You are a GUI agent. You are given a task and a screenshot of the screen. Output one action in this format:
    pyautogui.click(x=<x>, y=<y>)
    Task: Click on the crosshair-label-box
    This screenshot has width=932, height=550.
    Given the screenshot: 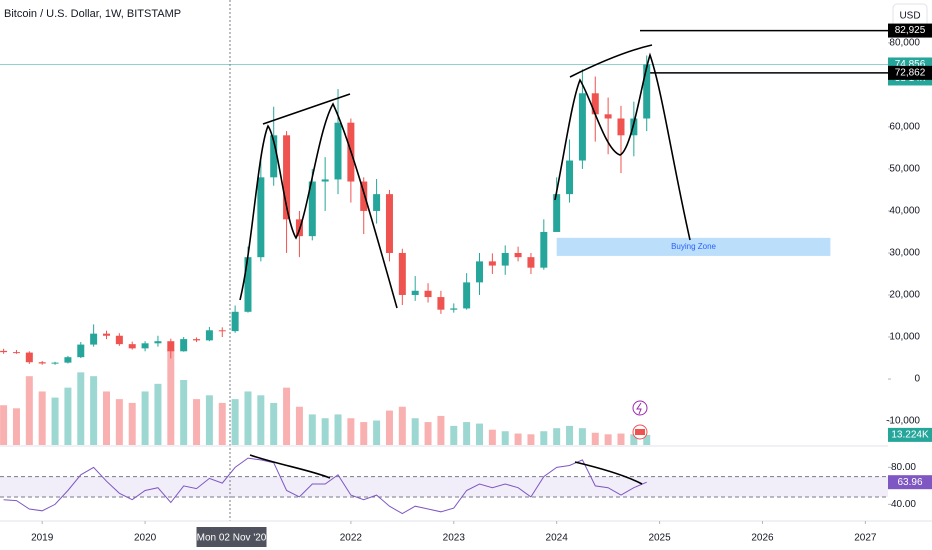 What is the action you would take?
    pyautogui.click(x=231, y=537)
    